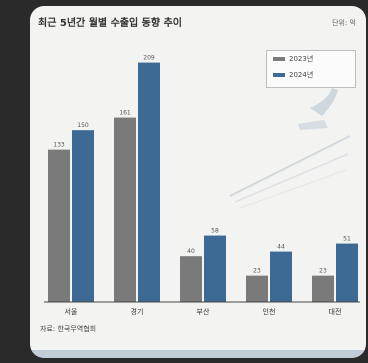 The image size is (368, 363). I want to click on legend-item-series-1: 2023년, so click(311, 59).